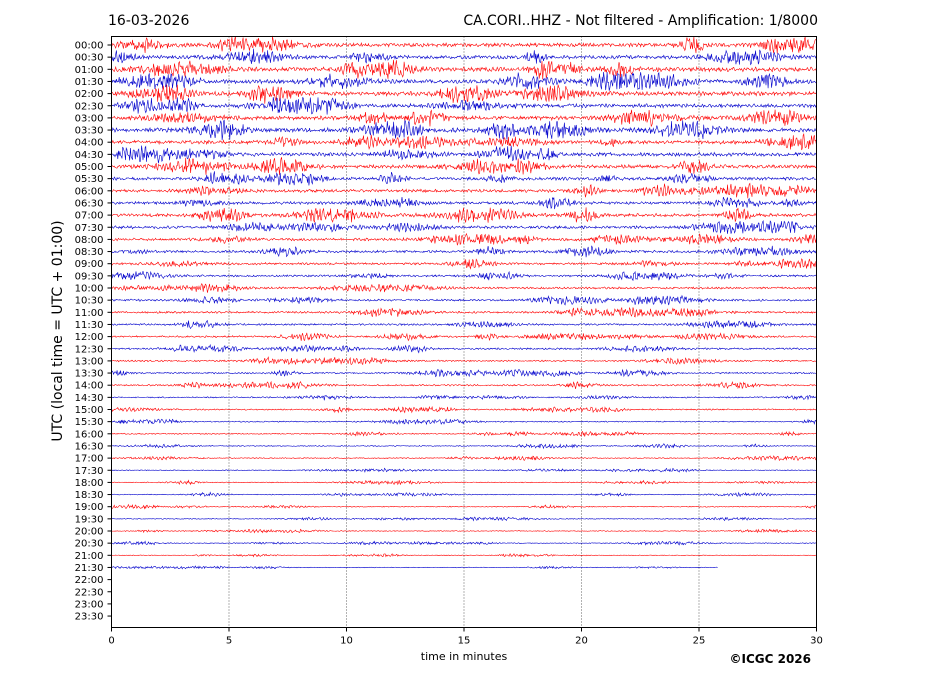 The height and width of the screenshot is (700, 927). What do you see at coordinates (346, 641) in the screenshot?
I see `x-tick-label: 10` at bounding box center [346, 641].